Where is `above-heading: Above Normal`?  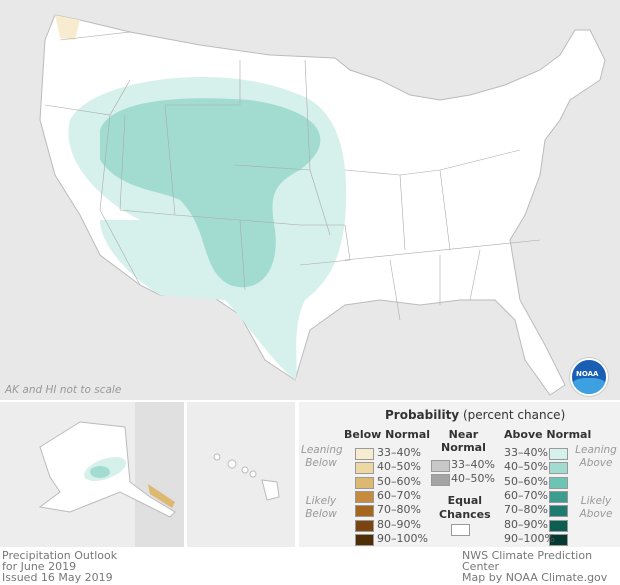 above-heading: Above Normal is located at coordinates (548, 434).